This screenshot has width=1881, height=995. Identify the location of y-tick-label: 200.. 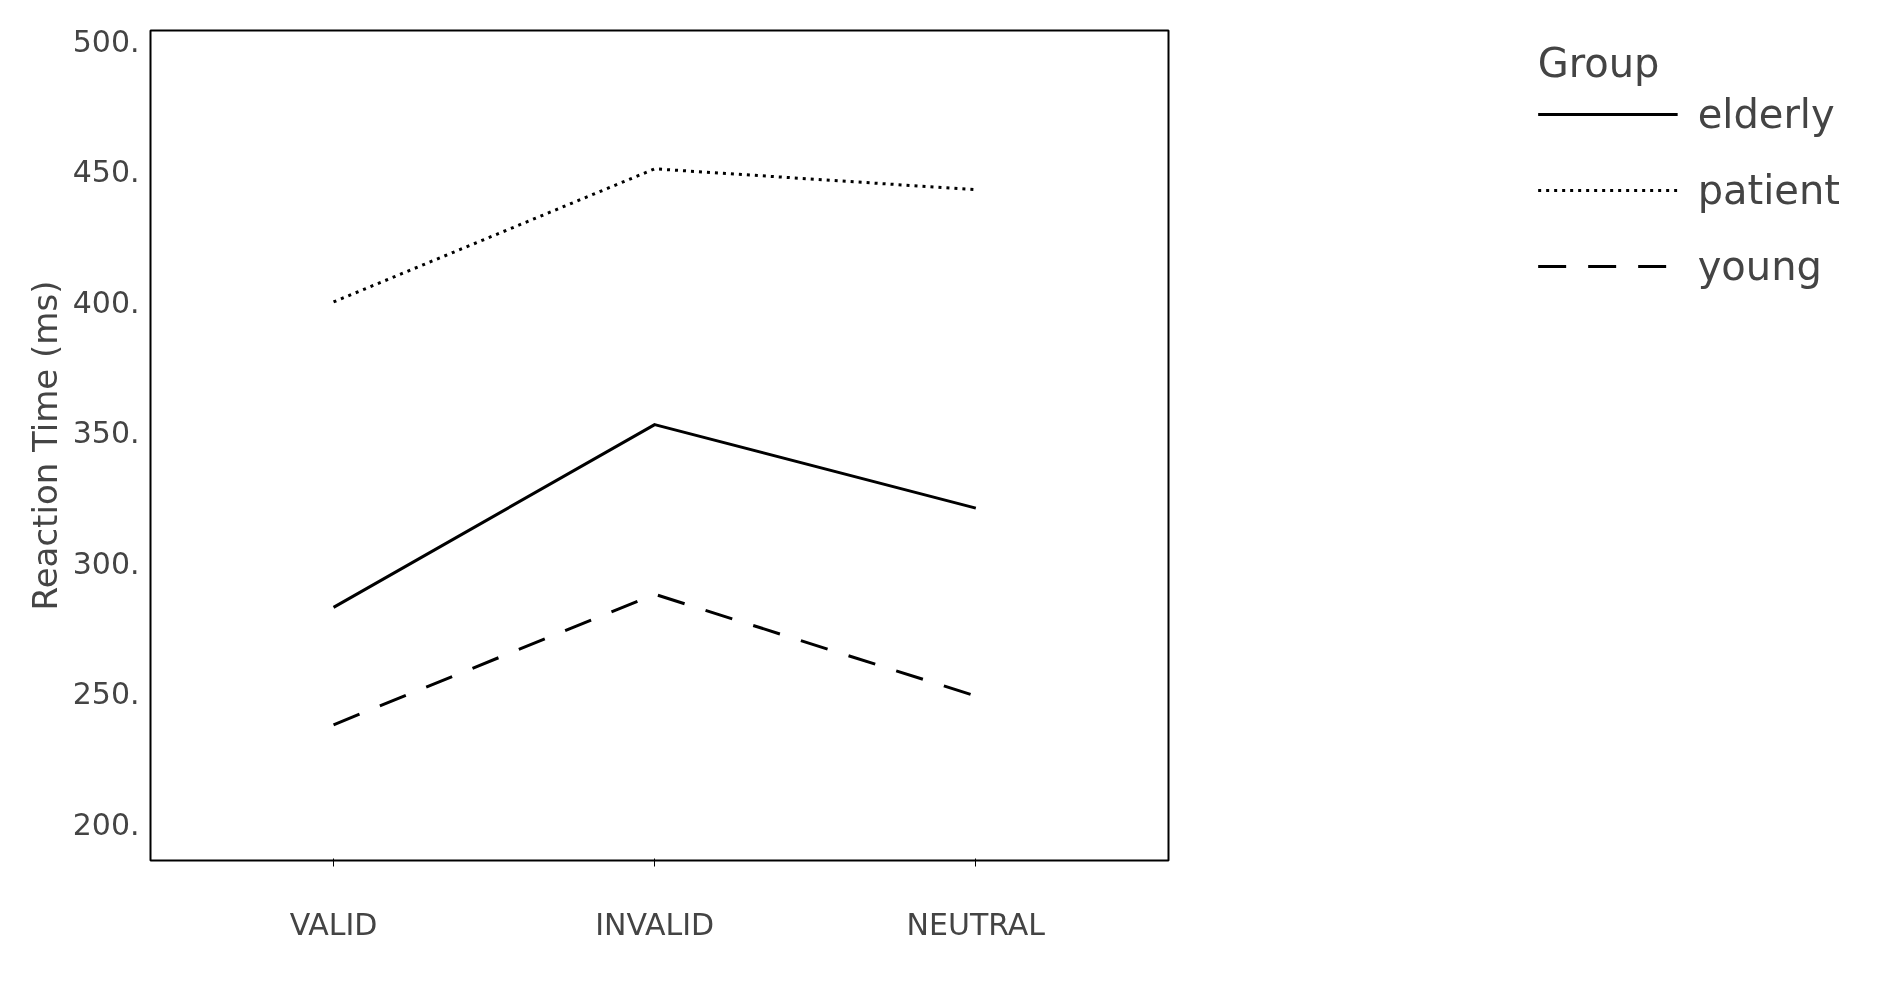
(106, 824).